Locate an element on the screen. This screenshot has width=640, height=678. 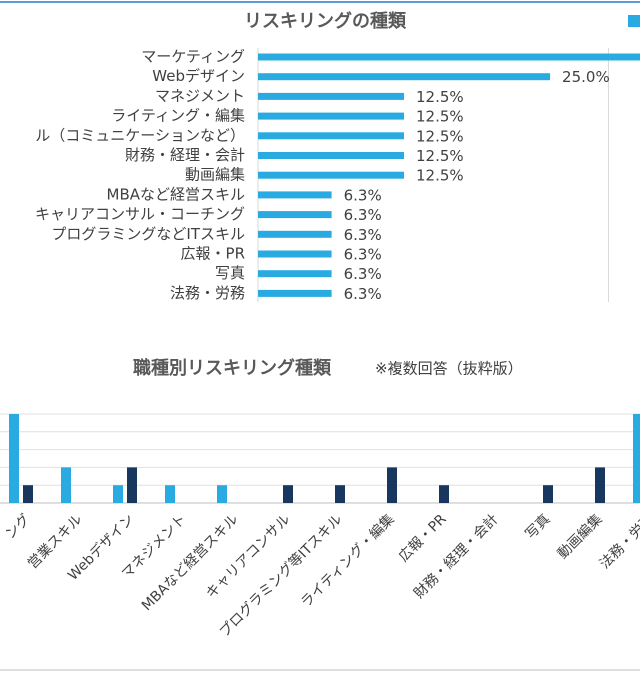
x-tick-label: ライティング・編集 is located at coordinates (347, 561).